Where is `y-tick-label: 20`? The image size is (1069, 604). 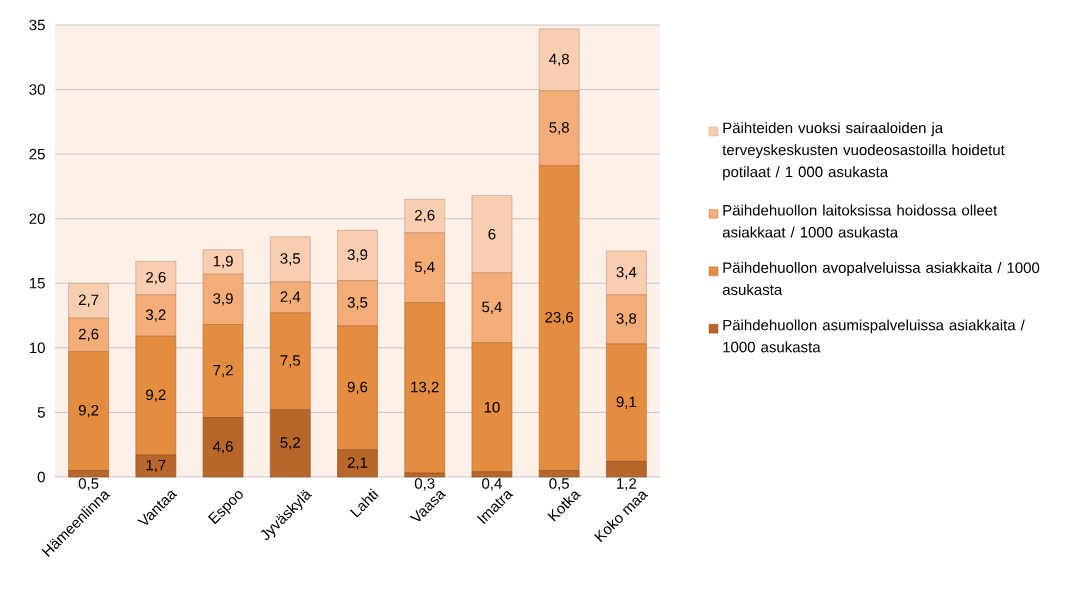 y-tick-label: 20 is located at coordinates (37, 219).